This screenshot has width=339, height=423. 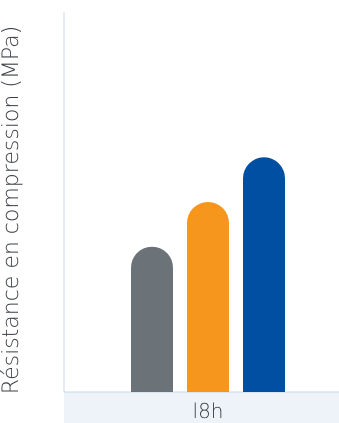 What do you see at coordinates (12, 210) in the screenshot?
I see `y-axis-title: Résistance en compression (MPa)` at bounding box center [12, 210].